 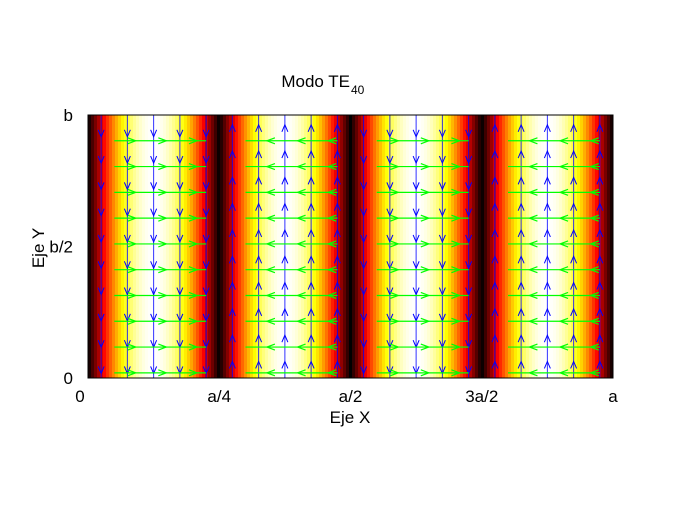 What do you see at coordinates (68, 378) in the screenshot?
I see `y-tick-label: 0` at bounding box center [68, 378].